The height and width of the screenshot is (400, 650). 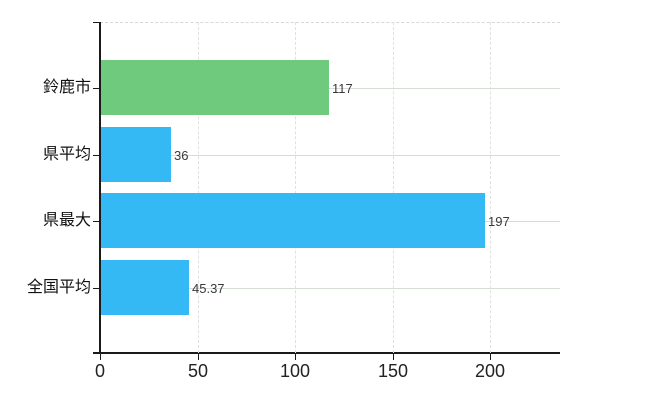 I want to click on bar-value-label: 36, so click(x=181, y=155).